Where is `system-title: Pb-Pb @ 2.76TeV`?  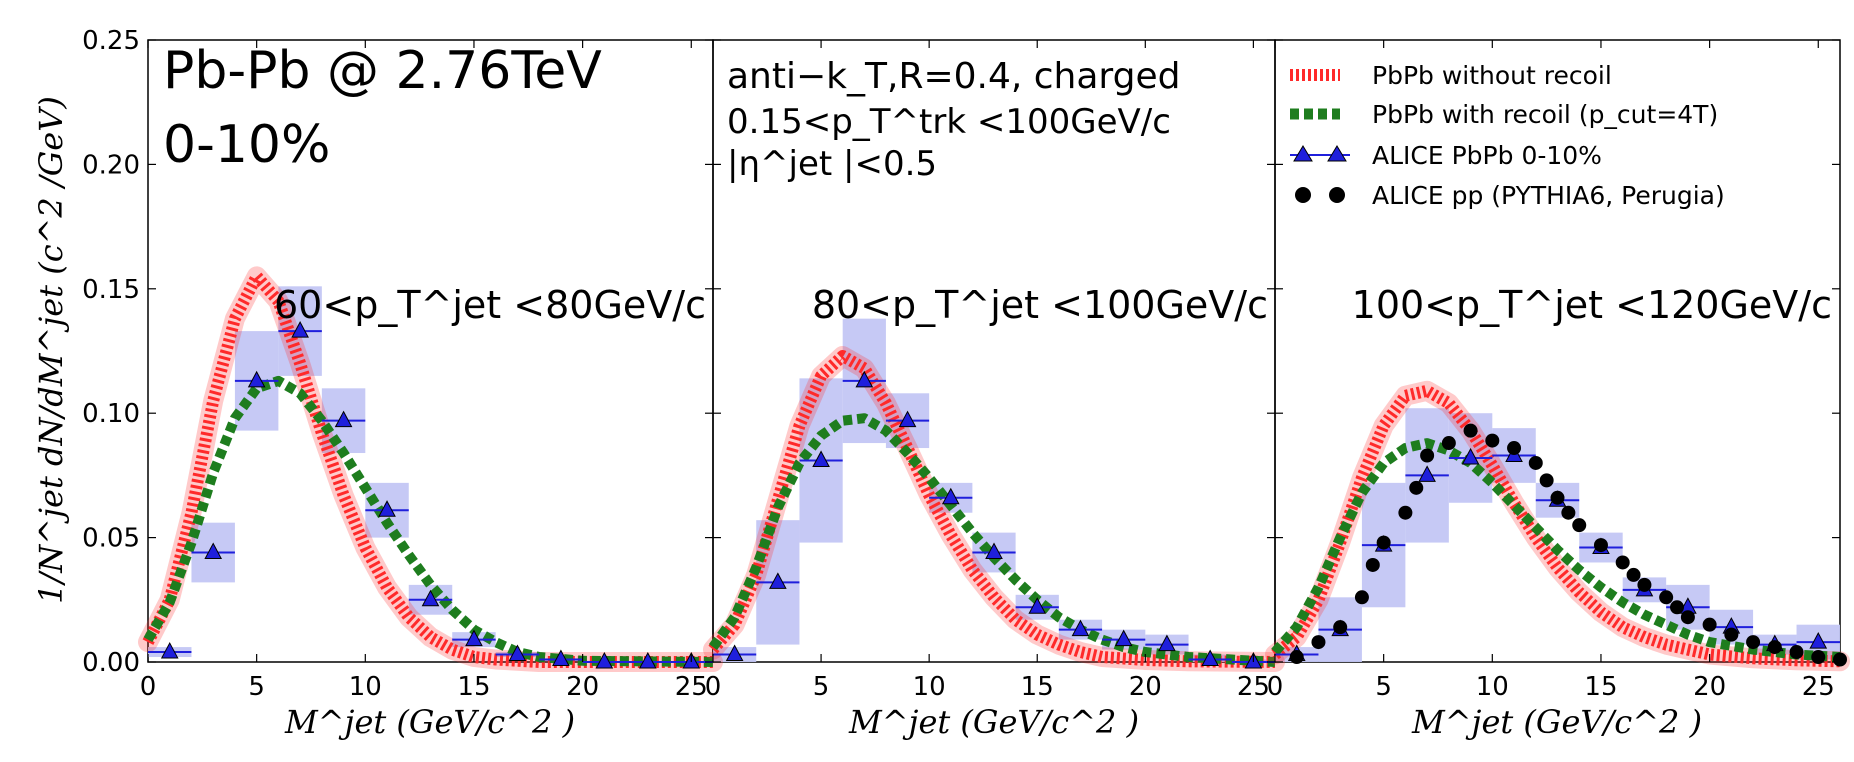
system-title: Pb-Pb @ 2.76TeV is located at coordinates (382, 71).